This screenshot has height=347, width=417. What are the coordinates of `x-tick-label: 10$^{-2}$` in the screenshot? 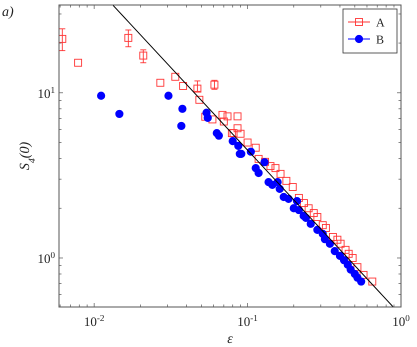 It's located at (94, 321).